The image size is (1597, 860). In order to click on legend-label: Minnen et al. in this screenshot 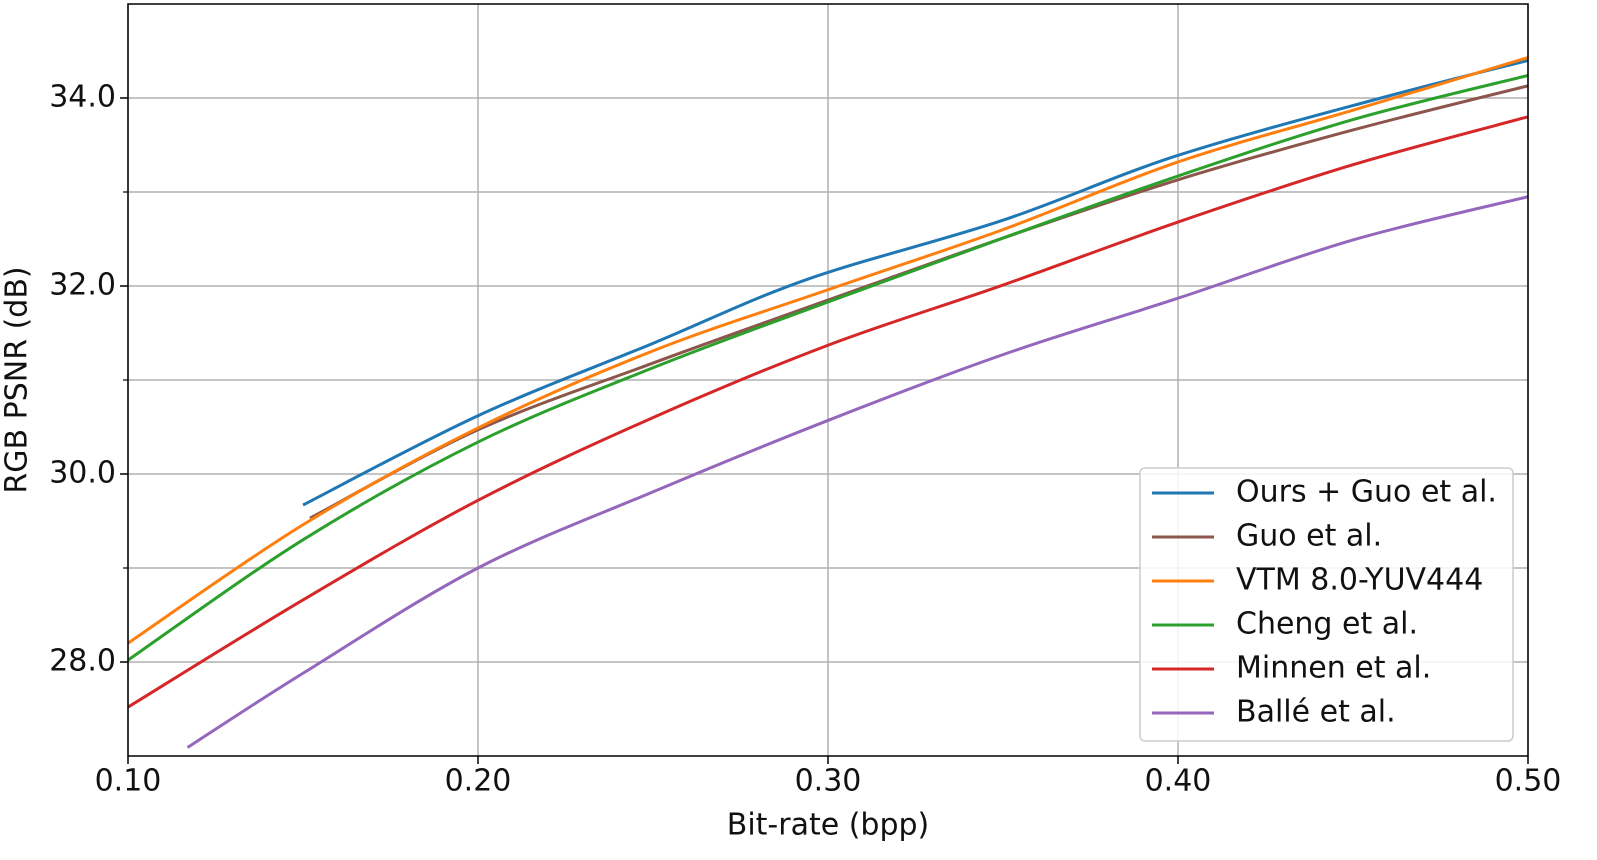, I will do `click(1333, 668)`.